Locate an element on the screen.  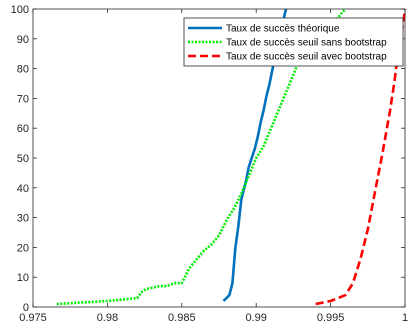
x-tick-label: 0.975 is located at coordinates (33, 318).